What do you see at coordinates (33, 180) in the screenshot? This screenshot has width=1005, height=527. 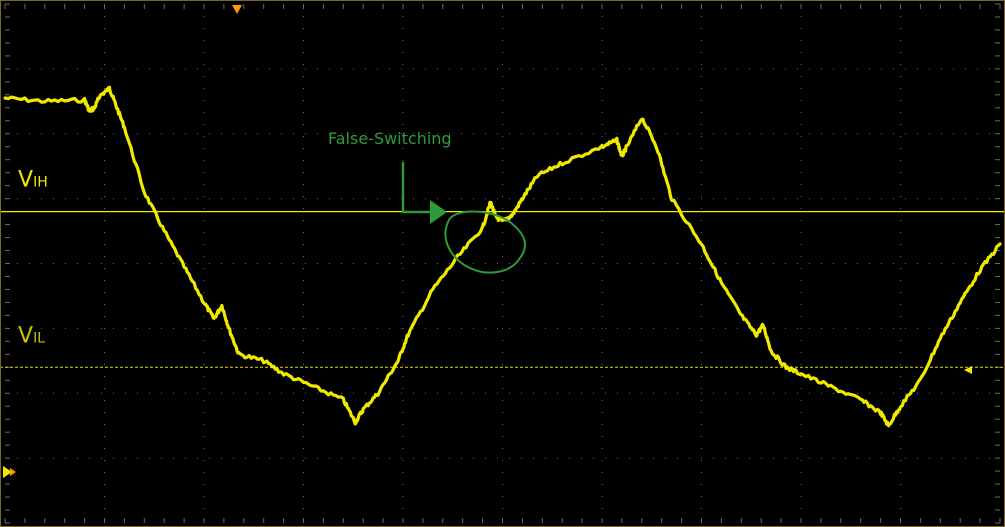 I see `threshold-label-ih: VIH` at bounding box center [33, 180].